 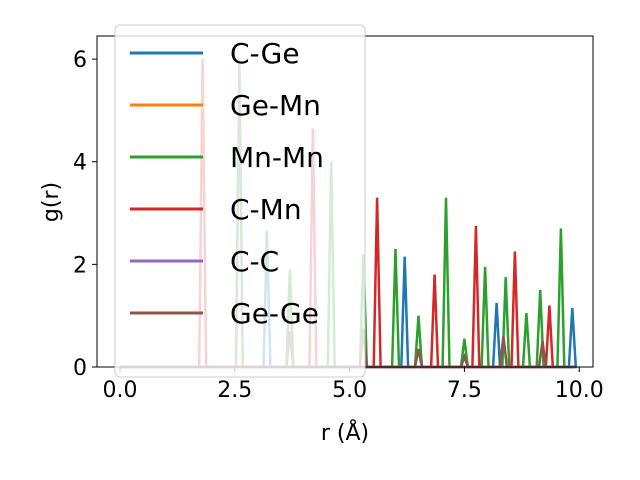 I want to click on y-tick-label: 0, so click(x=80, y=368).